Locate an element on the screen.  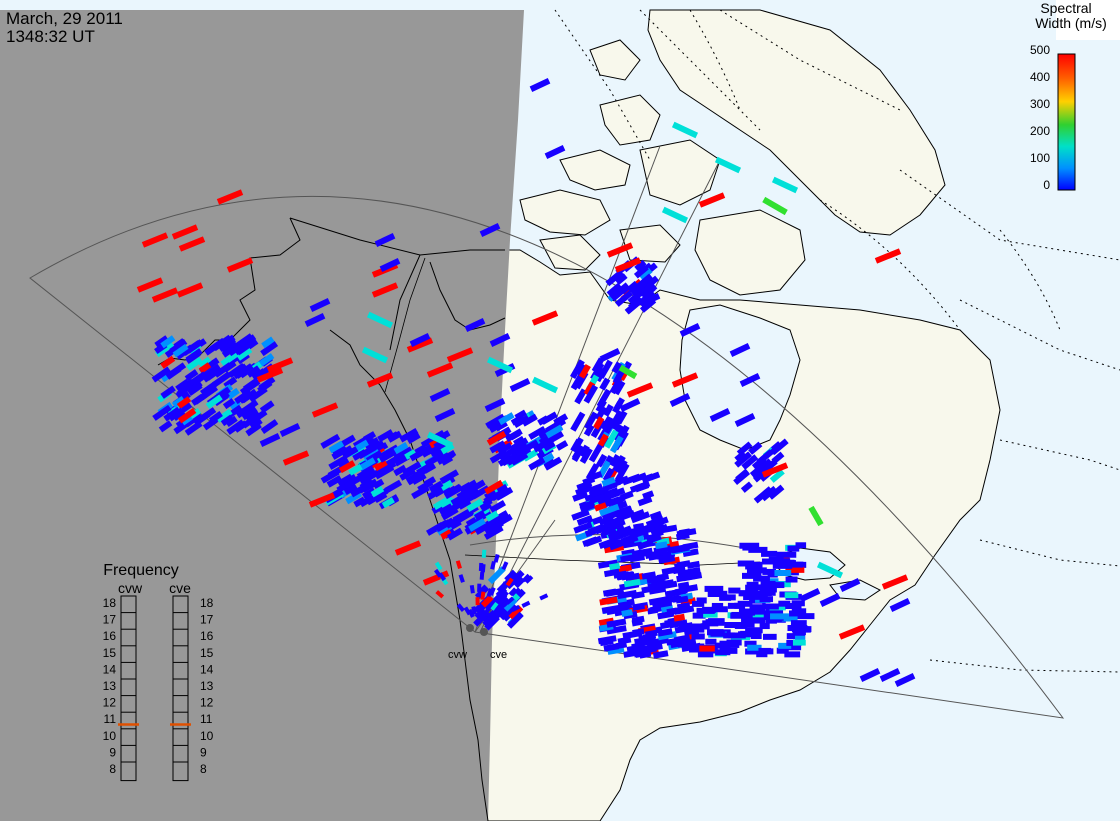
observation-time: 1348:32 UT is located at coordinates (50, 36).